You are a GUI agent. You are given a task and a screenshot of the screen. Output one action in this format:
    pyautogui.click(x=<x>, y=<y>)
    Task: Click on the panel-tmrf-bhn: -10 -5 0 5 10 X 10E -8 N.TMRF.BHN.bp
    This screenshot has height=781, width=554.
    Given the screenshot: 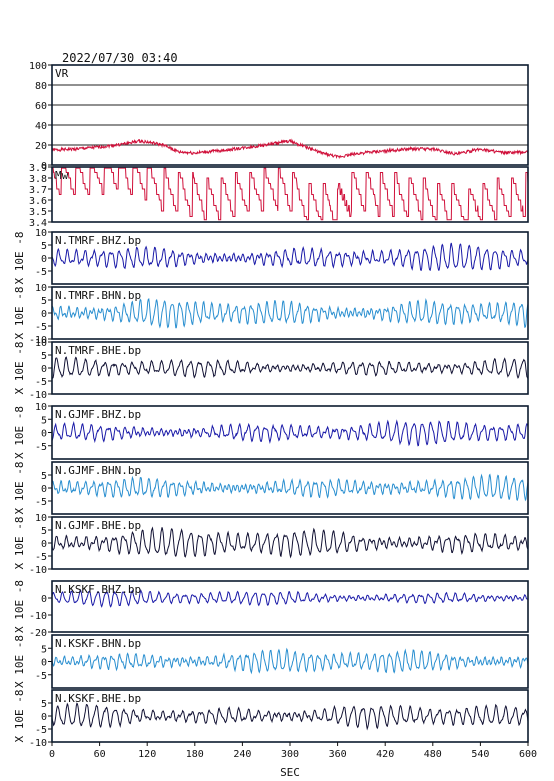 What is the action you would take?
    pyautogui.click(x=271, y=314)
    